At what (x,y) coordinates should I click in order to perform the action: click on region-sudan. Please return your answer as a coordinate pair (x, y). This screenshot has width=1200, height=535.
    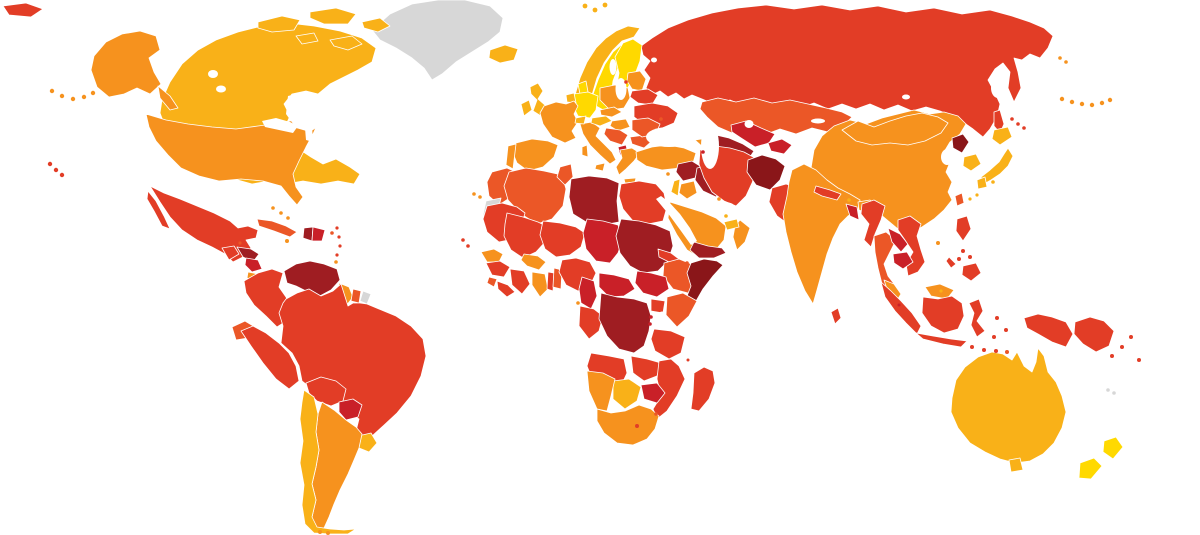
    Looking at the image, I should click on (644, 246).